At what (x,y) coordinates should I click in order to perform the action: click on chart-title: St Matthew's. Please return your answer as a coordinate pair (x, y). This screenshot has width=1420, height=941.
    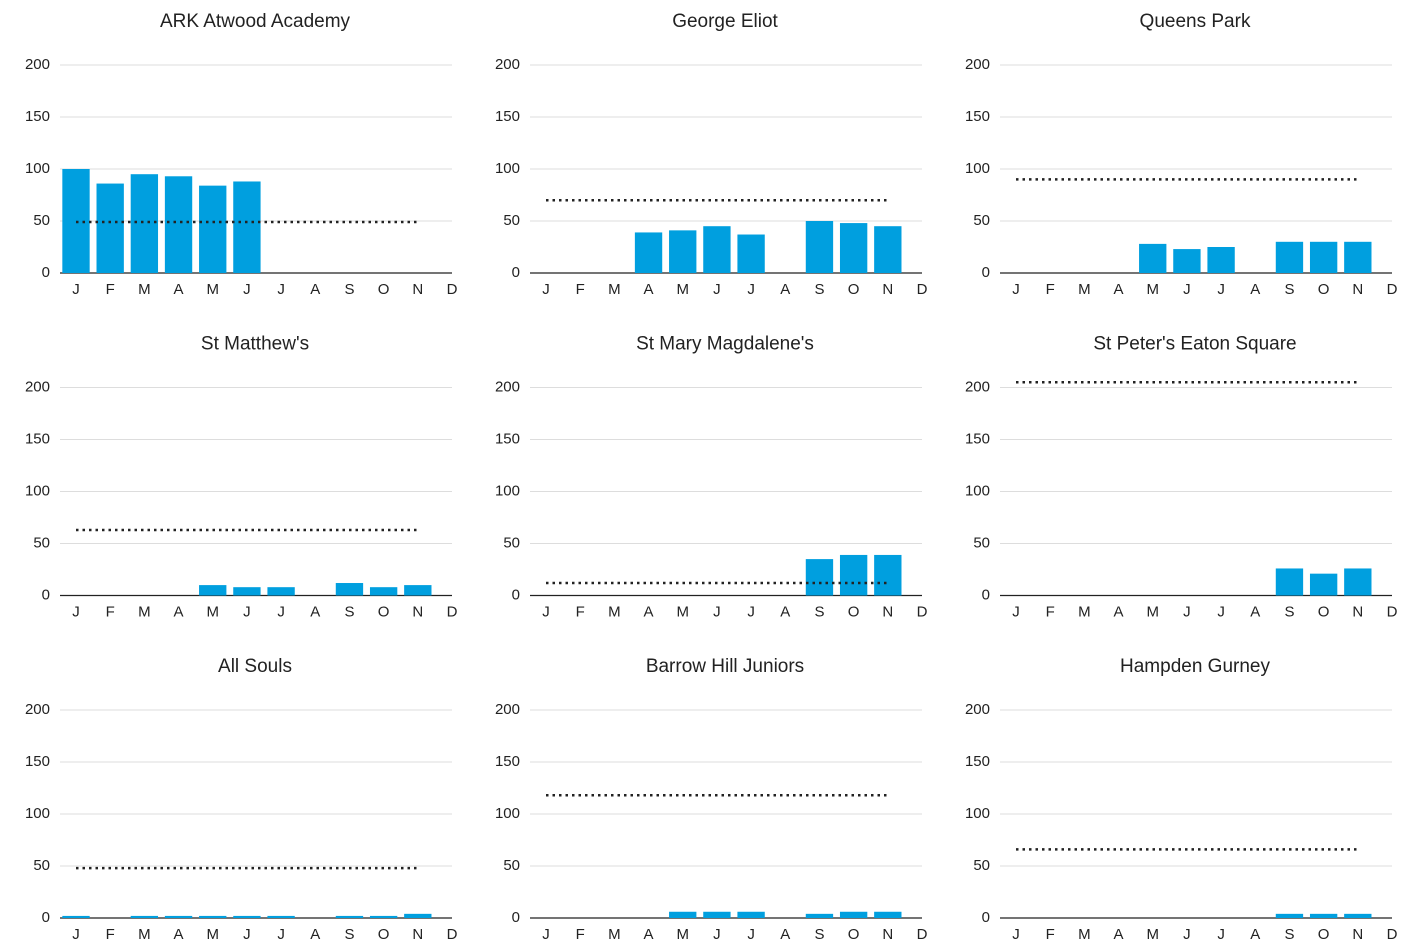
    Looking at the image, I should click on (255, 344).